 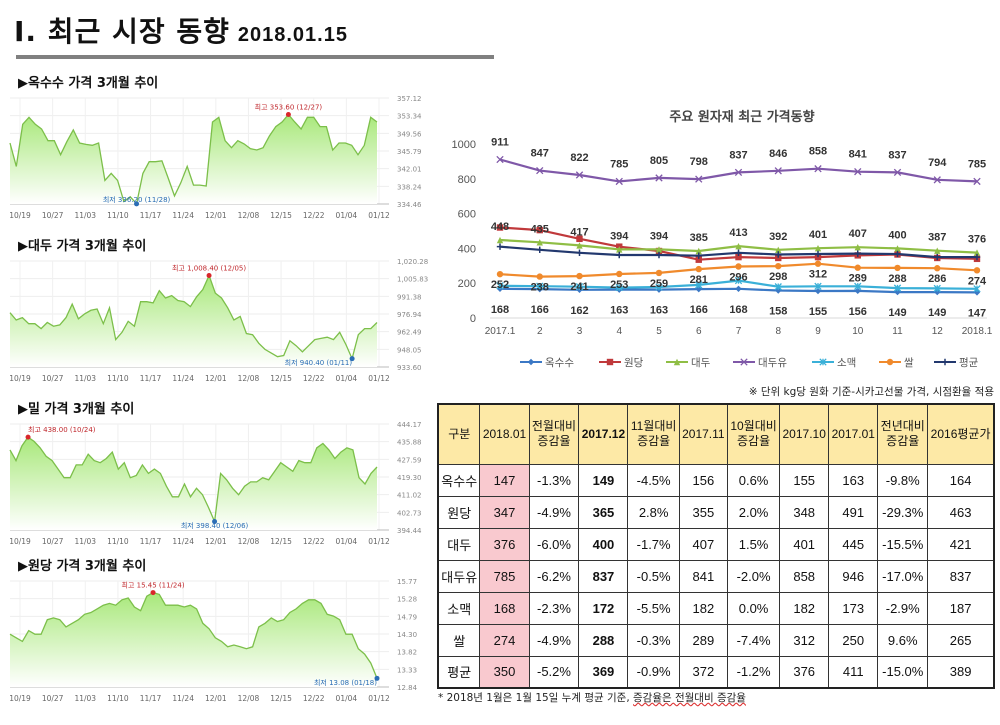 I want to click on data-label: 156, so click(x=858, y=312).